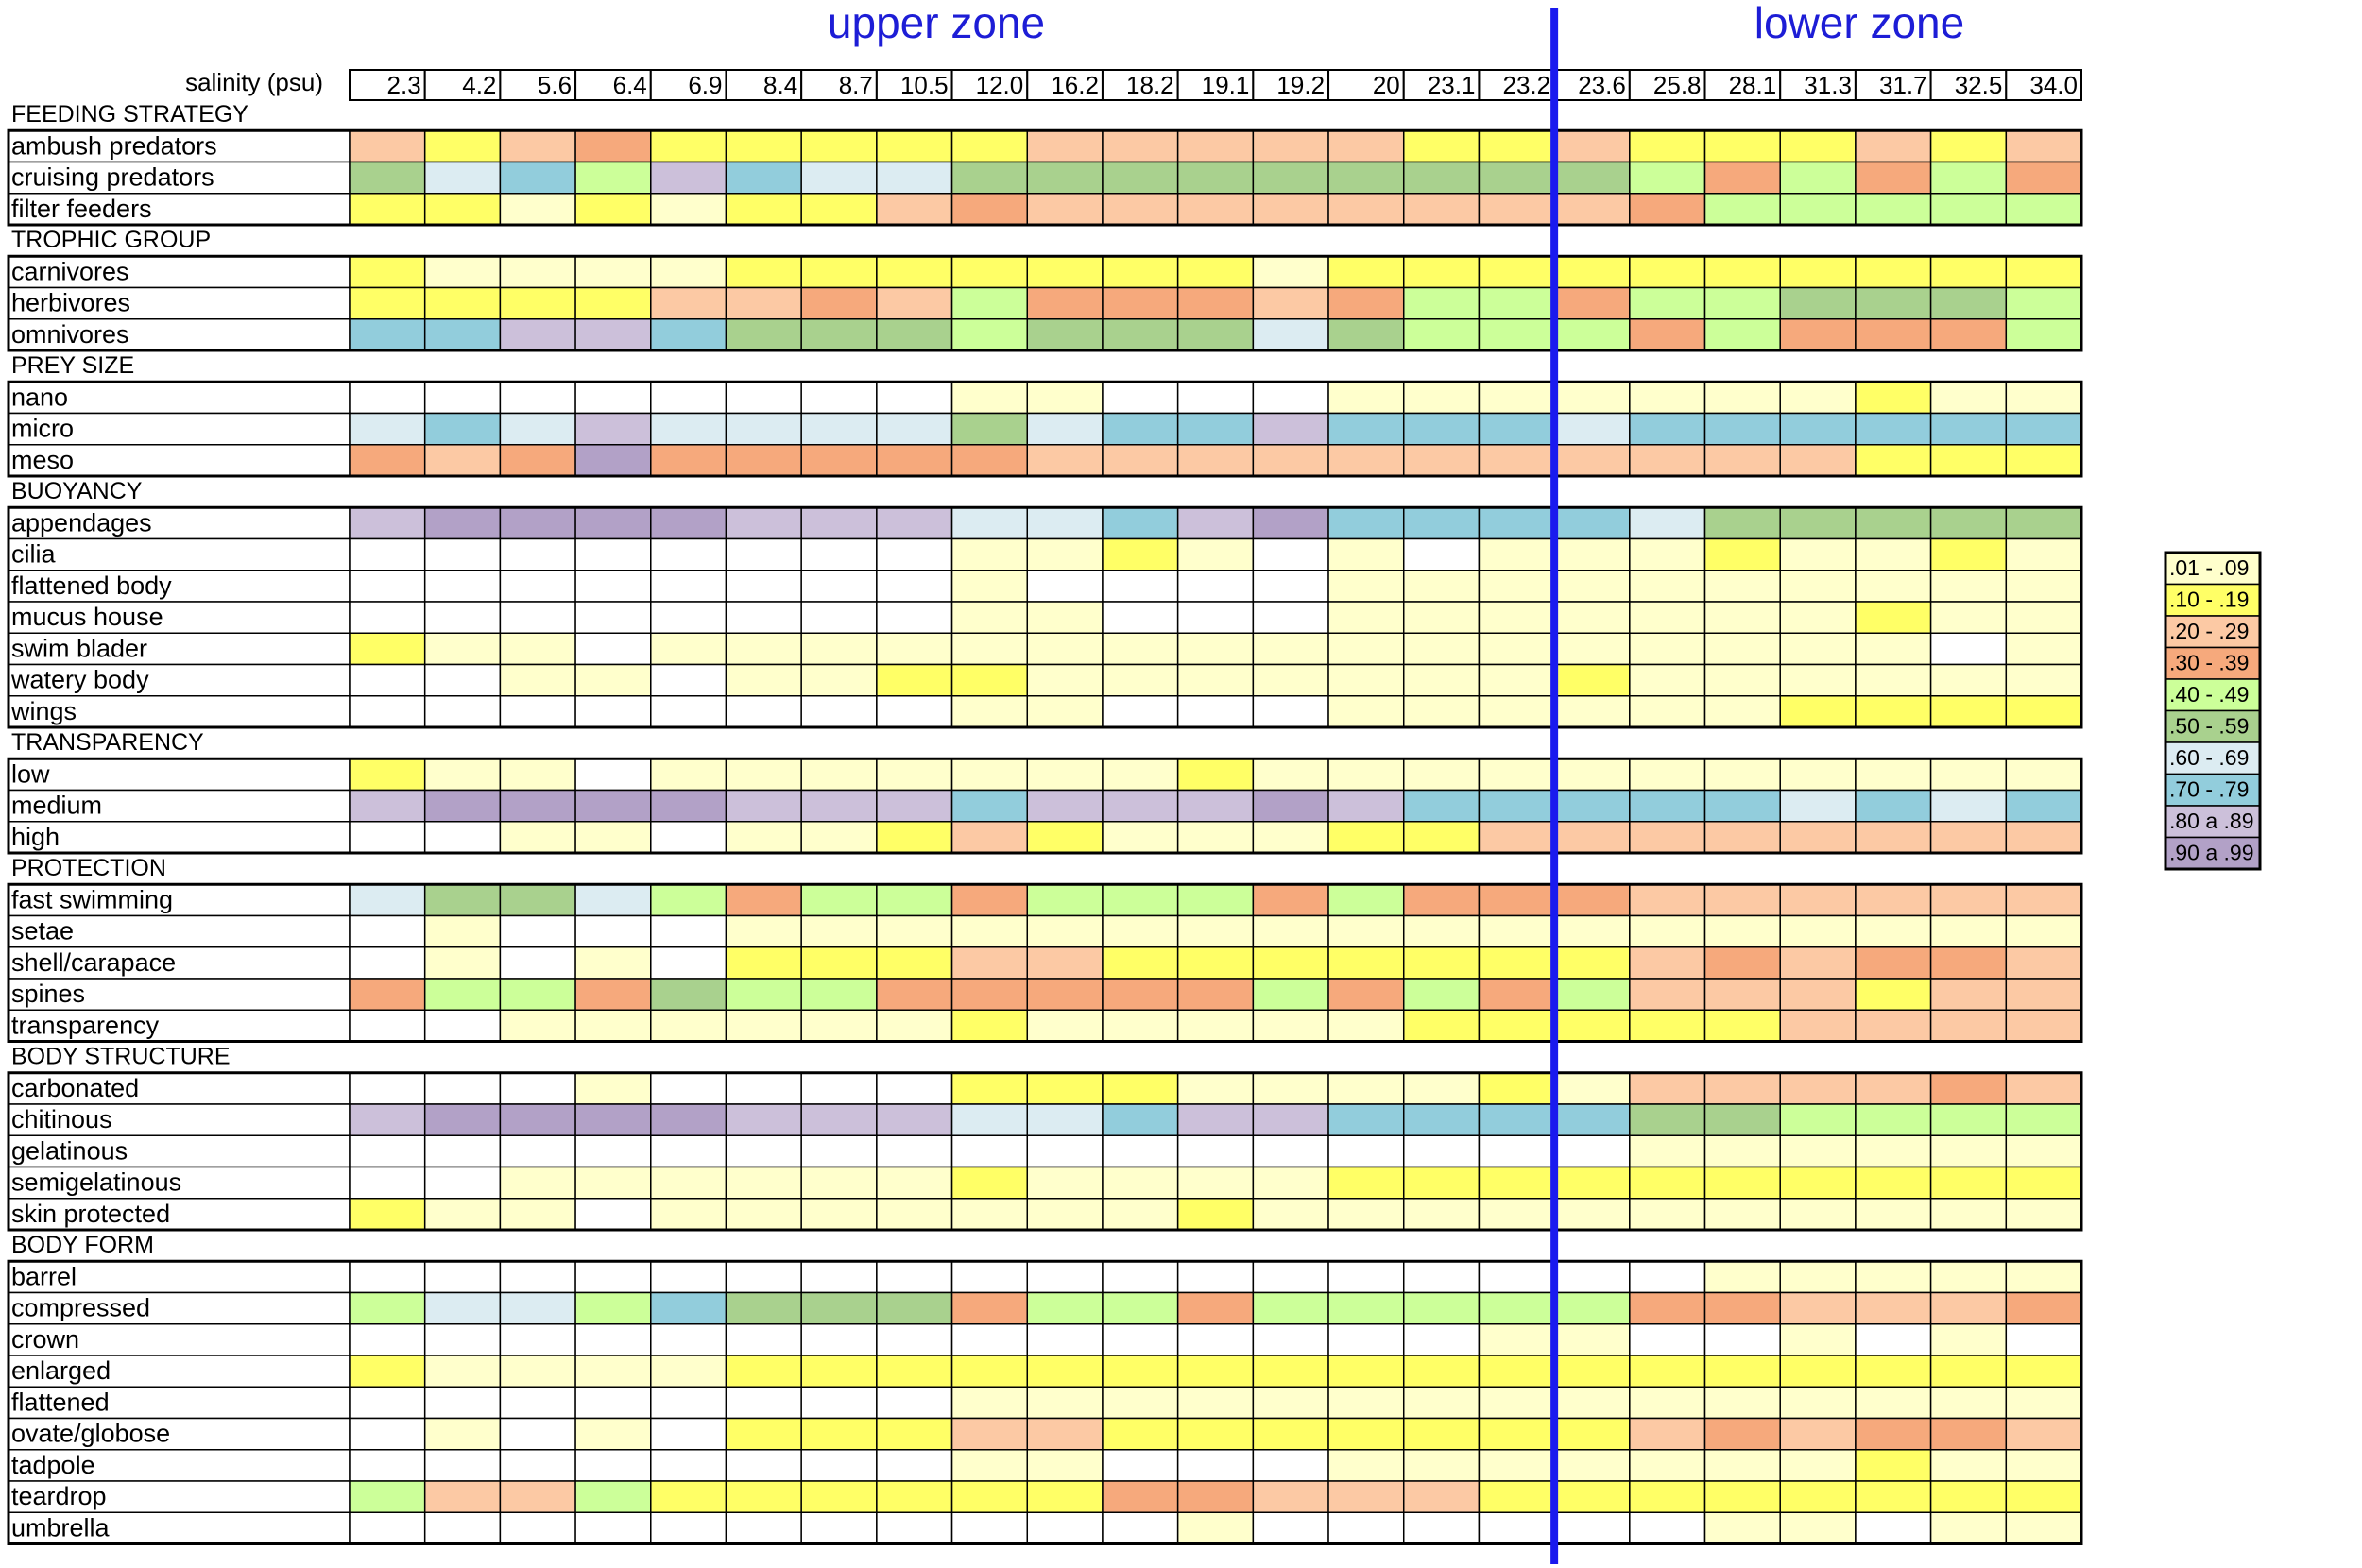 The image size is (2362, 1568). What do you see at coordinates (70, 271) in the screenshot?
I see `row-label: carnivores` at bounding box center [70, 271].